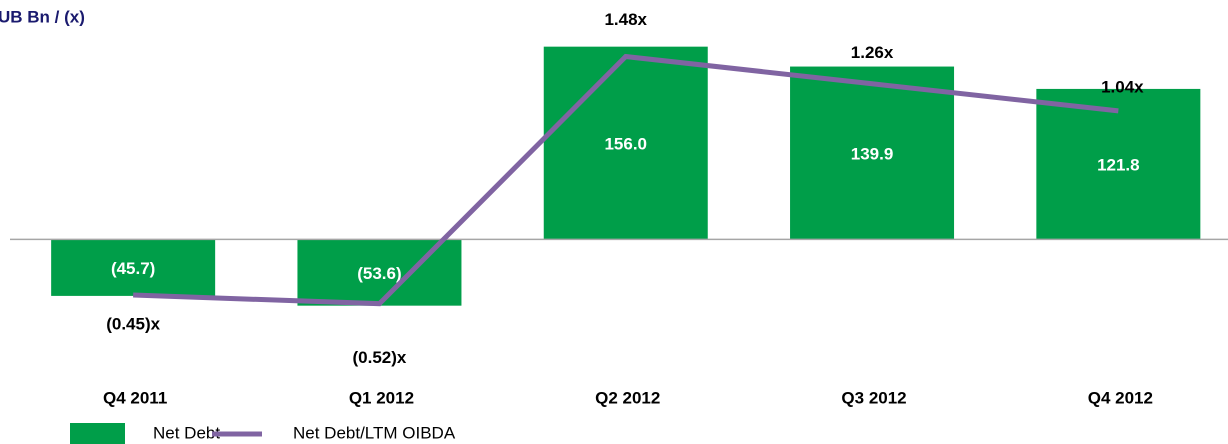 This screenshot has height=444, width=1228. I want to click on legend-swatch, so click(97, 433).